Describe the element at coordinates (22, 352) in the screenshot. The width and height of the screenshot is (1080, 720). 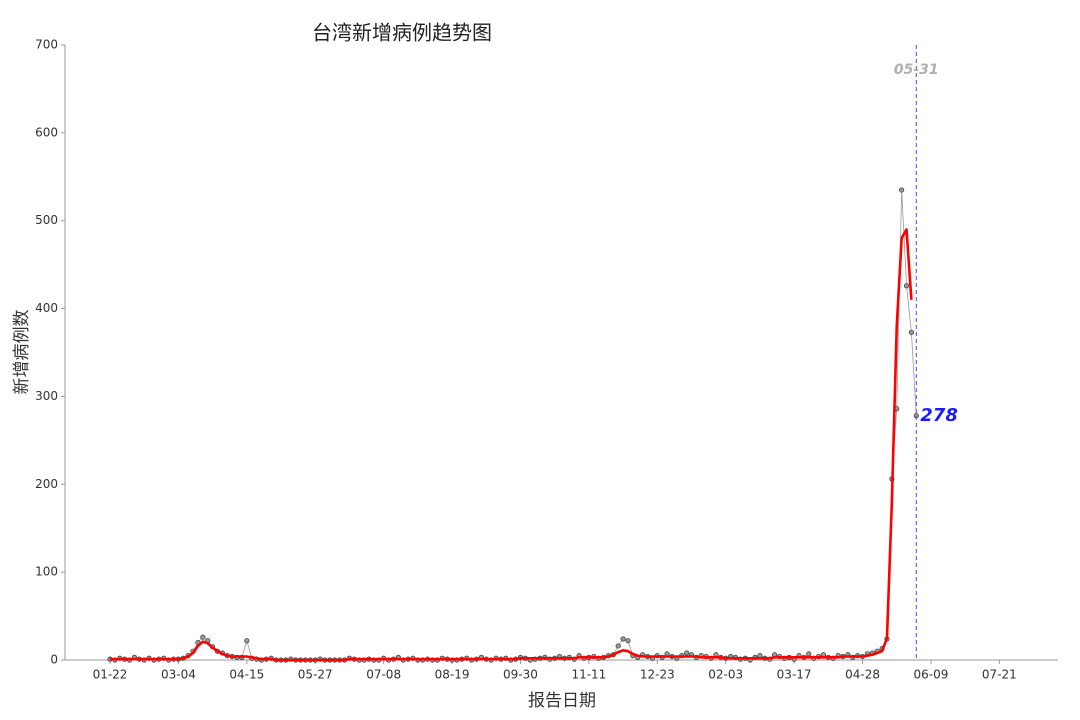
I see `y-axis-title: 新增病例数` at that location.